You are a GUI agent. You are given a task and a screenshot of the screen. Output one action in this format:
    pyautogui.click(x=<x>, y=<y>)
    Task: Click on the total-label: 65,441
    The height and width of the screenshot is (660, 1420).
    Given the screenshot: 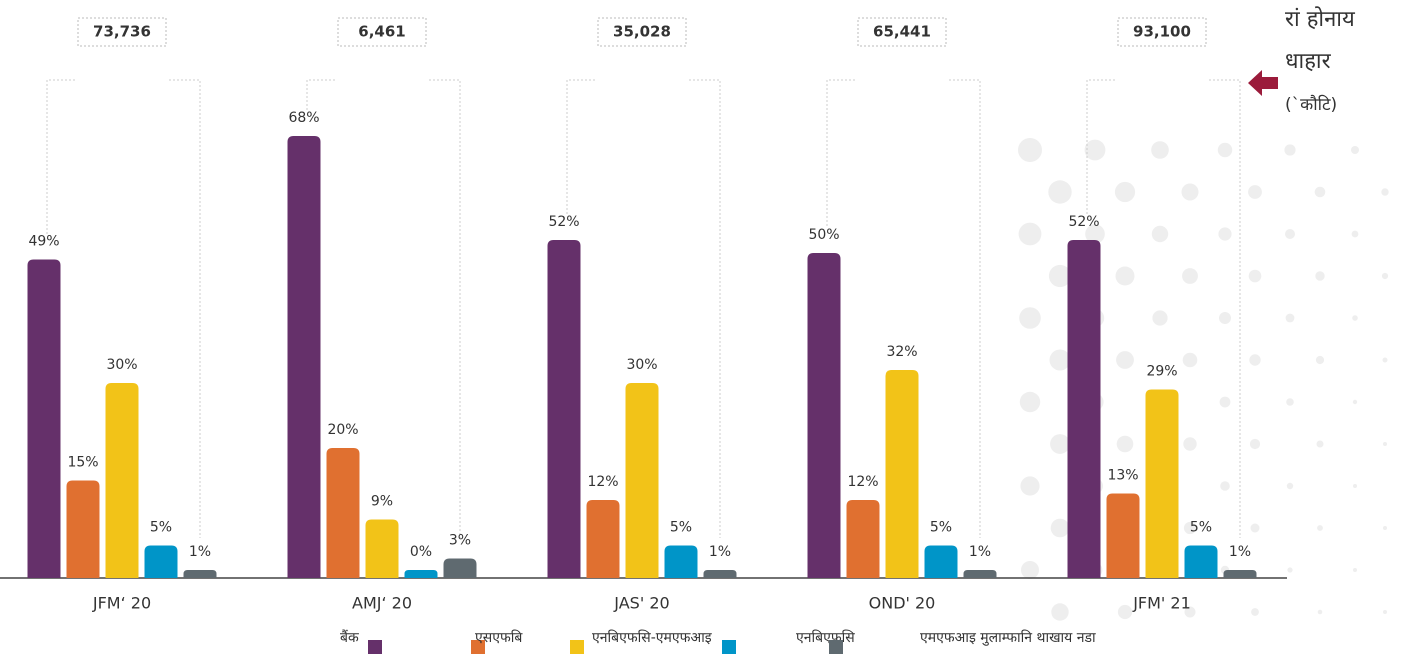 What is the action you would take?
    pyautogui.click(x=902, y=32)
    